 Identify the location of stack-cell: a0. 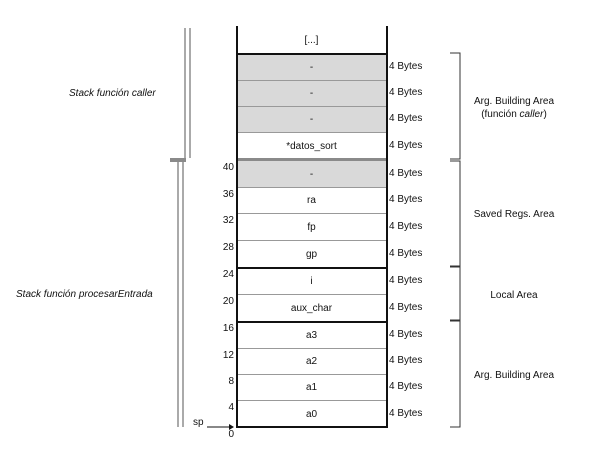
(311, 414).